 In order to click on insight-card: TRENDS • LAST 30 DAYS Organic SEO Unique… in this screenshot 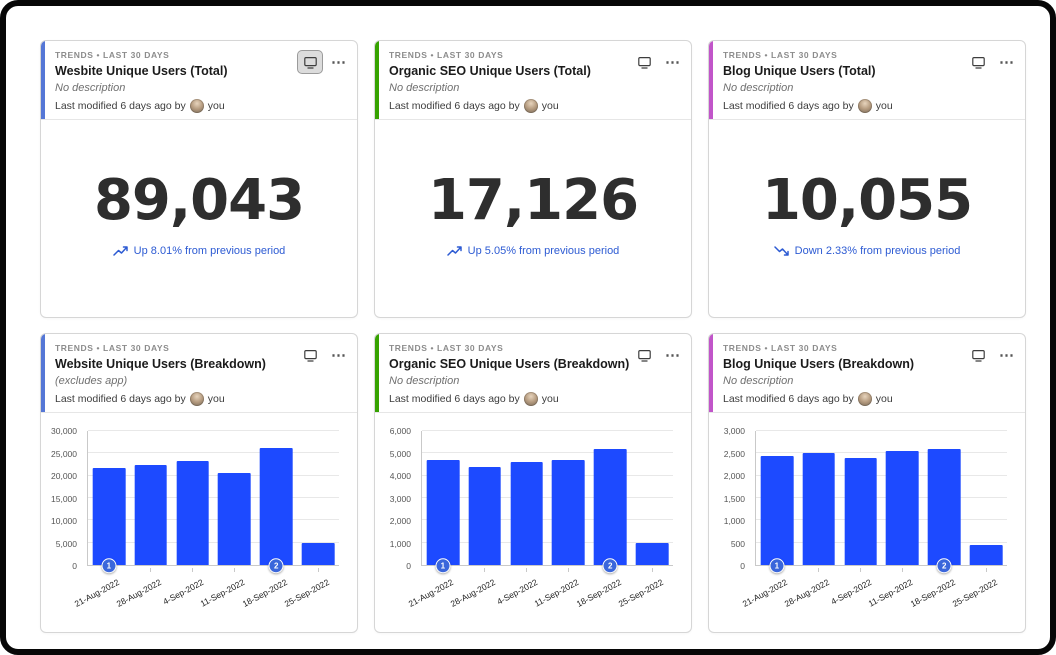, I will do `click(533, 483)`.